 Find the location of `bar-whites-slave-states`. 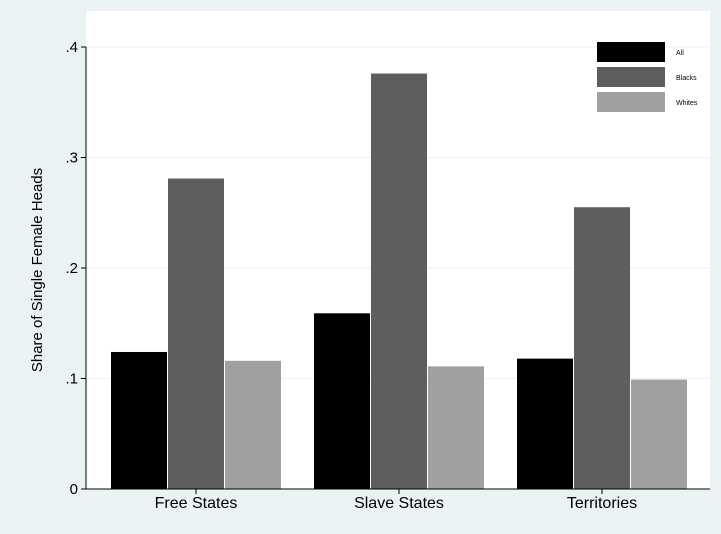

bar-whites-slave-states is located at coordinates (456, 427).